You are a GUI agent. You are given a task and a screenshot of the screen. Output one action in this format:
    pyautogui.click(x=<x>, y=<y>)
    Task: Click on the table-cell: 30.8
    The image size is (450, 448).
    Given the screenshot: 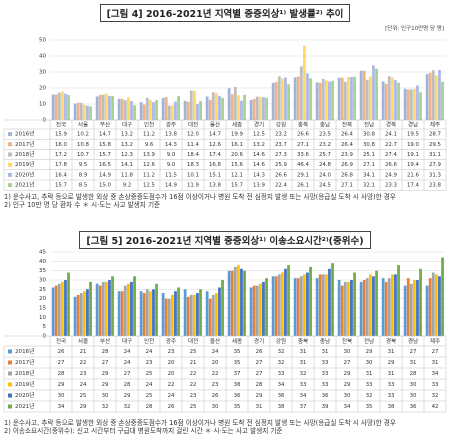 What is the action you would take?
    pyautogui.click(x=369, y=135)
    